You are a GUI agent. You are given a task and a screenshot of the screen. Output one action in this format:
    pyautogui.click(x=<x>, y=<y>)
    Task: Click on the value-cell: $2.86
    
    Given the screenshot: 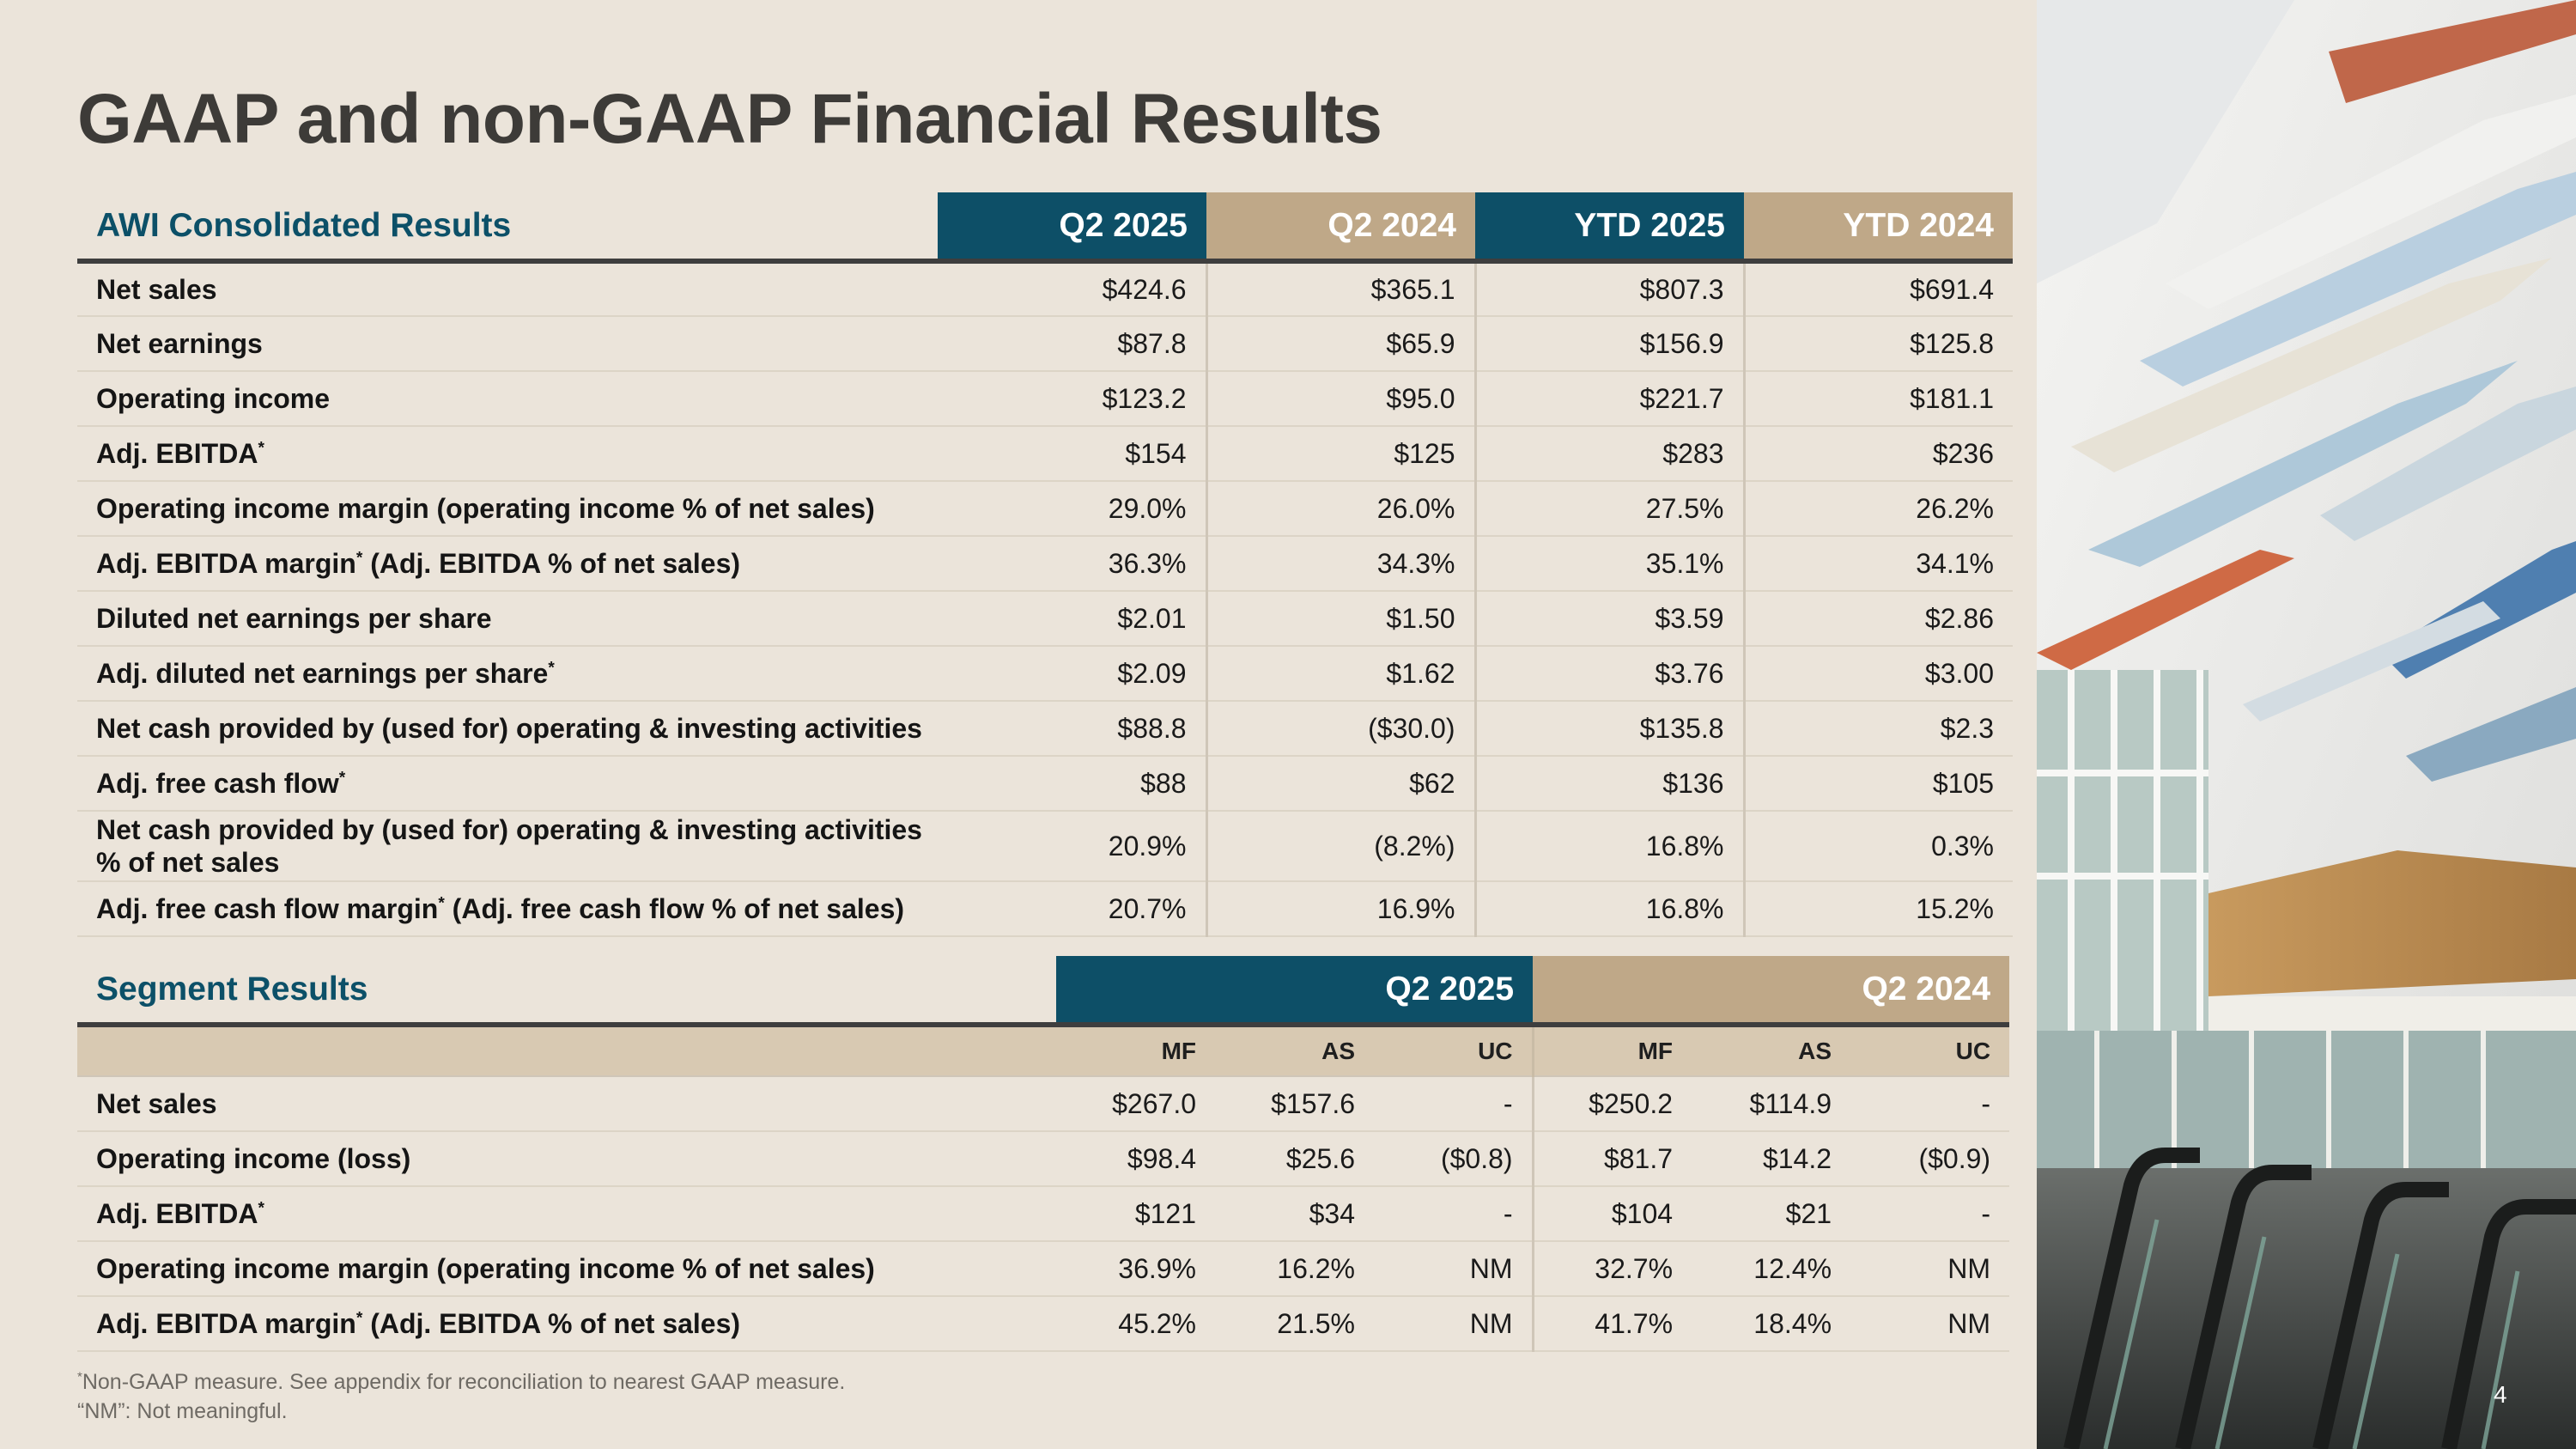 What is the action you would take?
    pyautogui.click(x=1879, y=619)
    